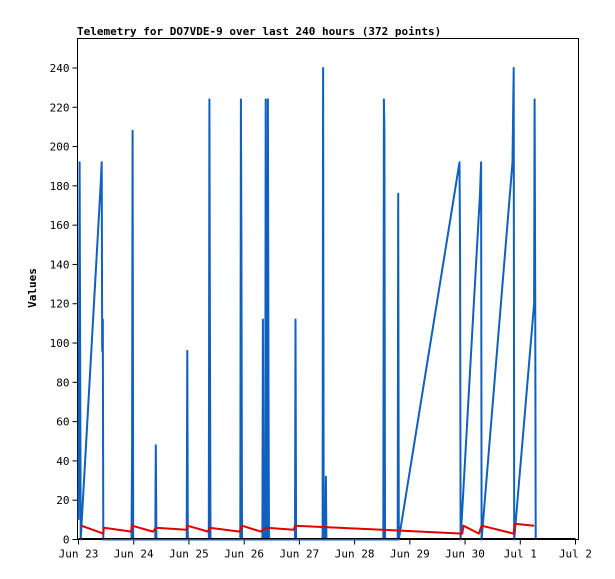 Image resolution: width=615 pixels, height=579 pixels. What do you see at coordinates (66, 540) in the screenshot?
I see `y-tick-label: 0` at bounding box center [66, 540].